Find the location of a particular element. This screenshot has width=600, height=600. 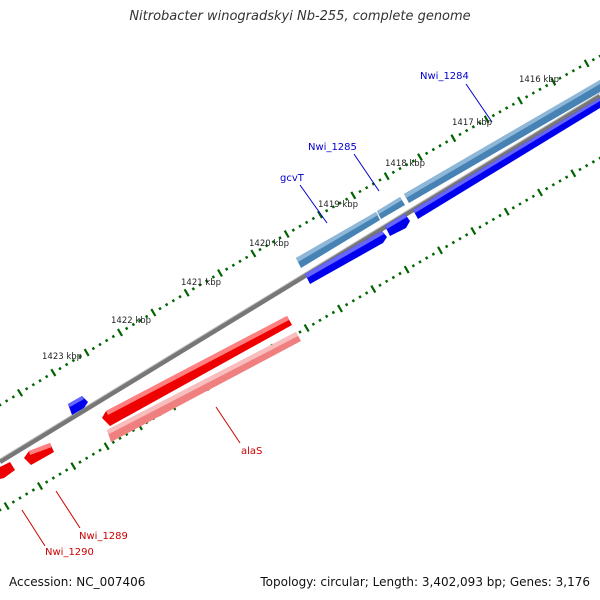

gene-label-gcvT: gcvT is located at coordinates (292, 178).